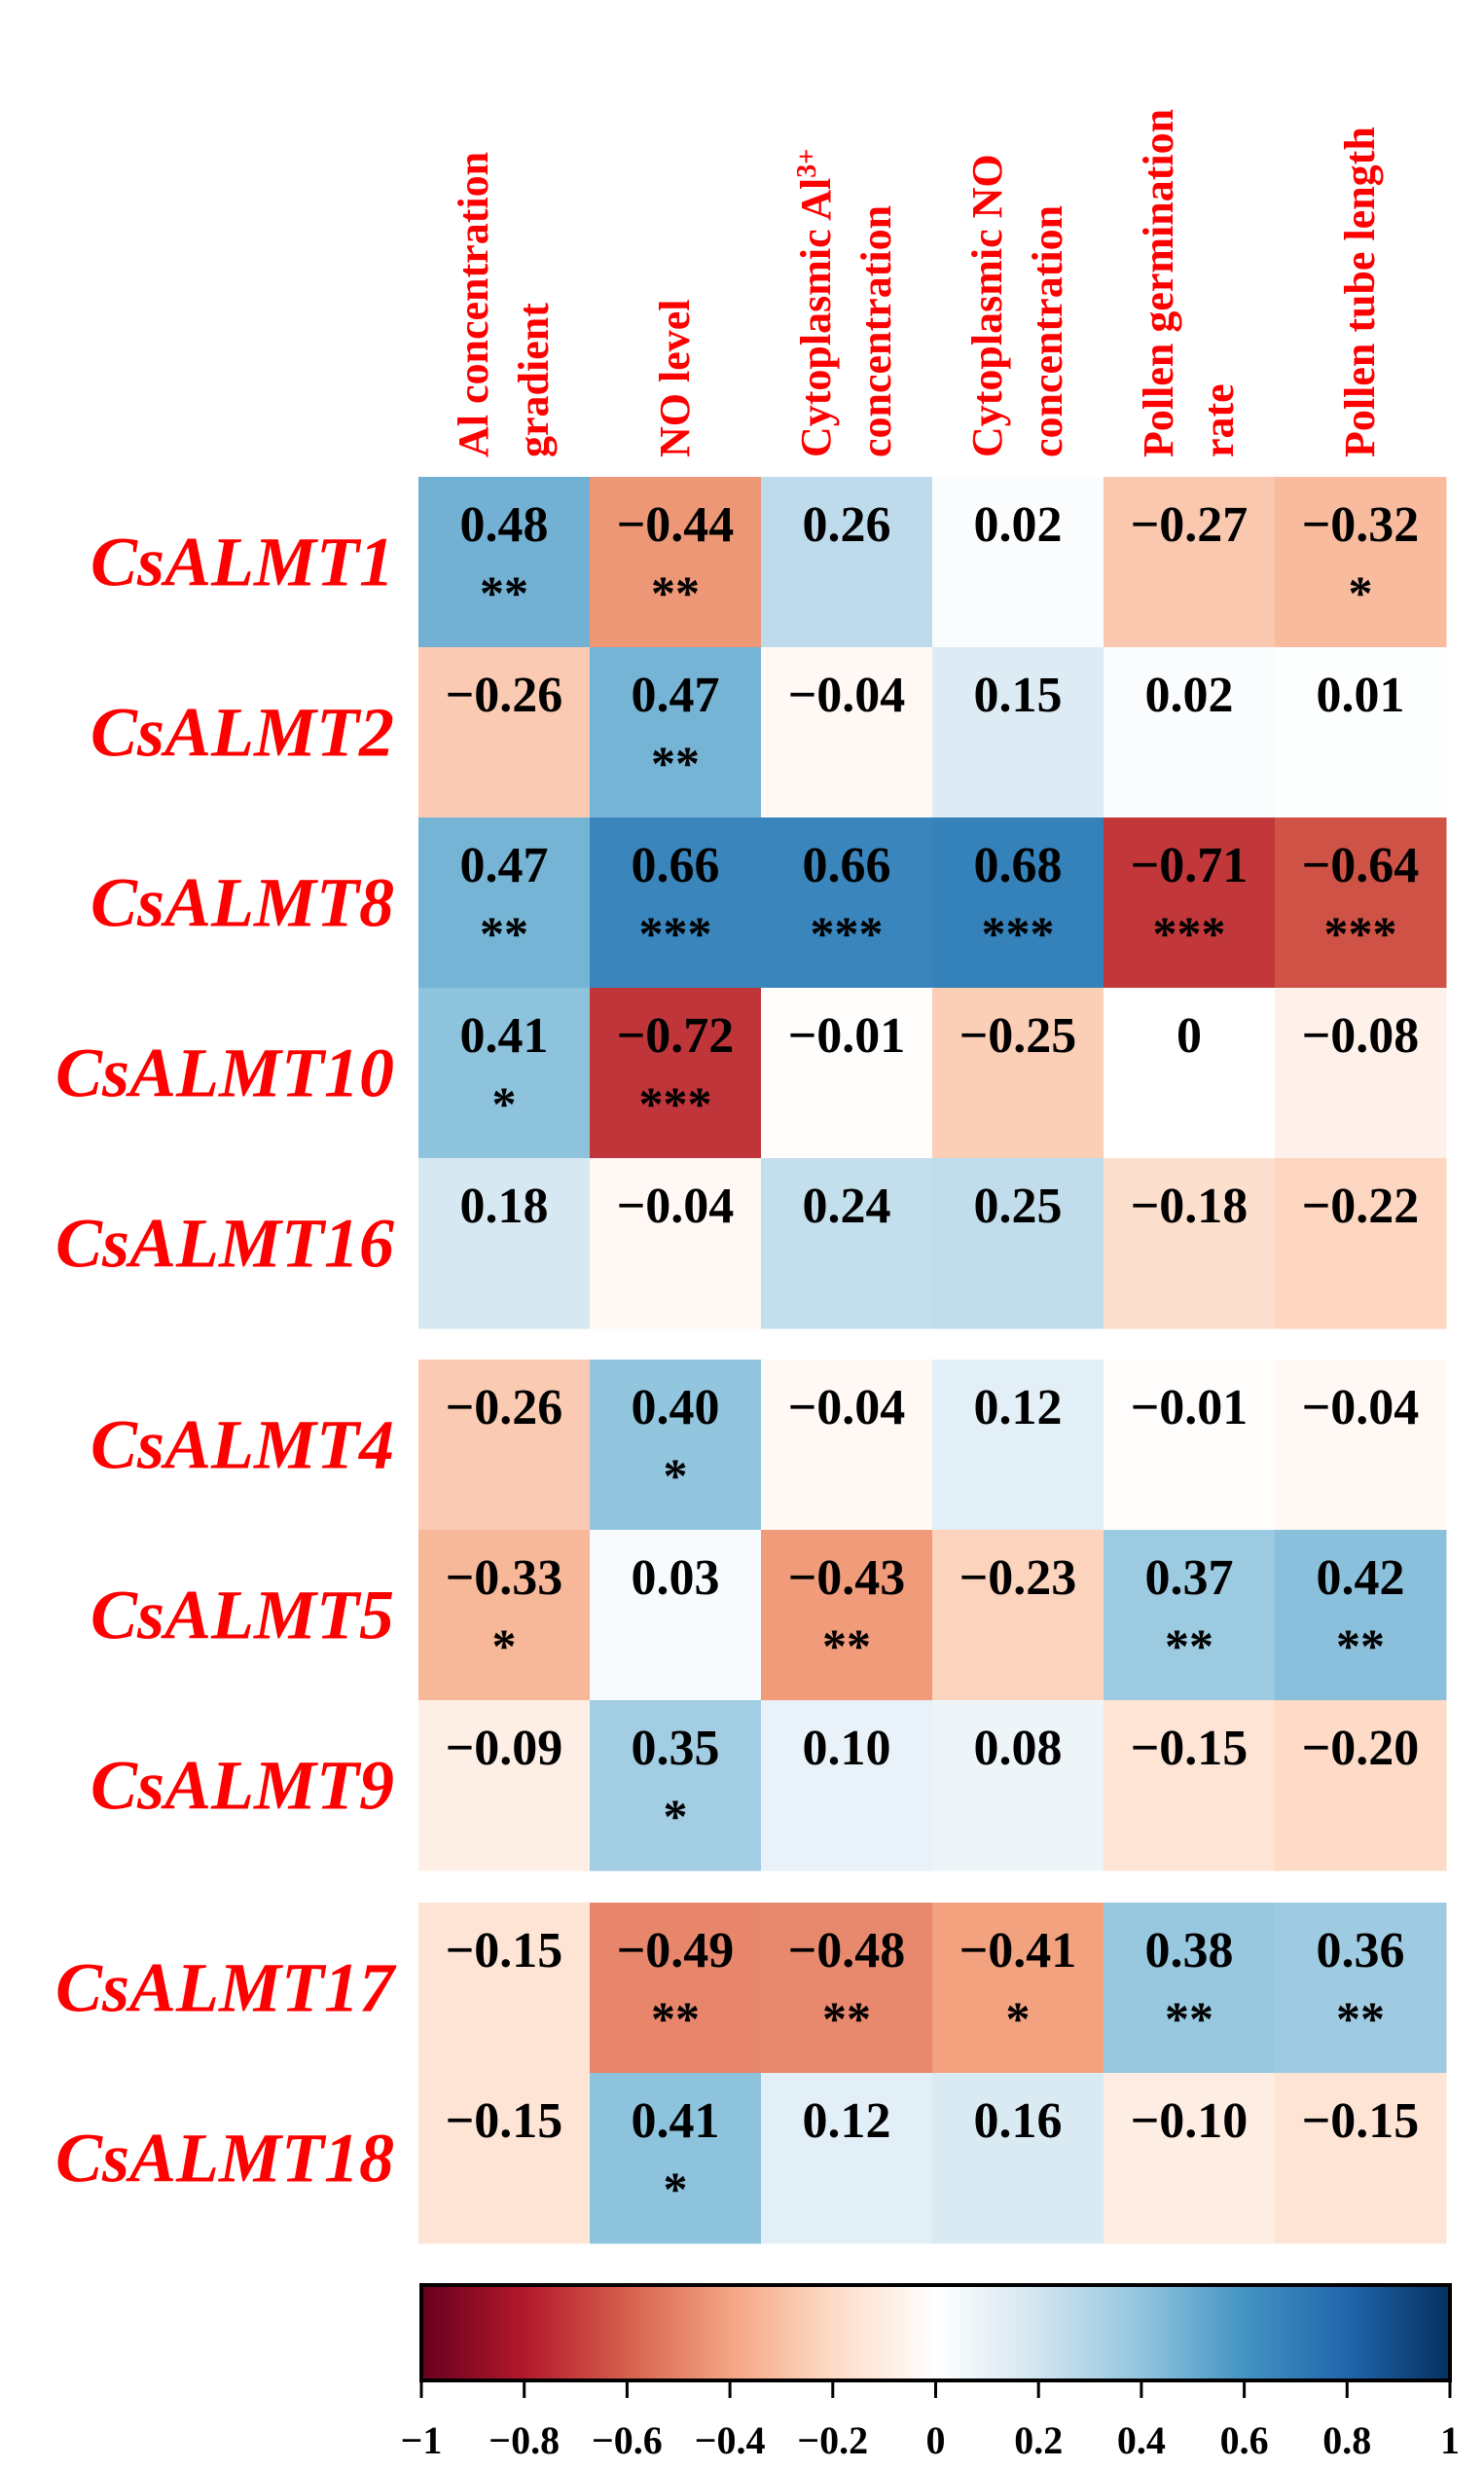 The image size is (1484, 2469). What do you see at coordinates (1048, 331) in the screenshot?
I see `column-label: concentration` at bounding box center [1048, 331].